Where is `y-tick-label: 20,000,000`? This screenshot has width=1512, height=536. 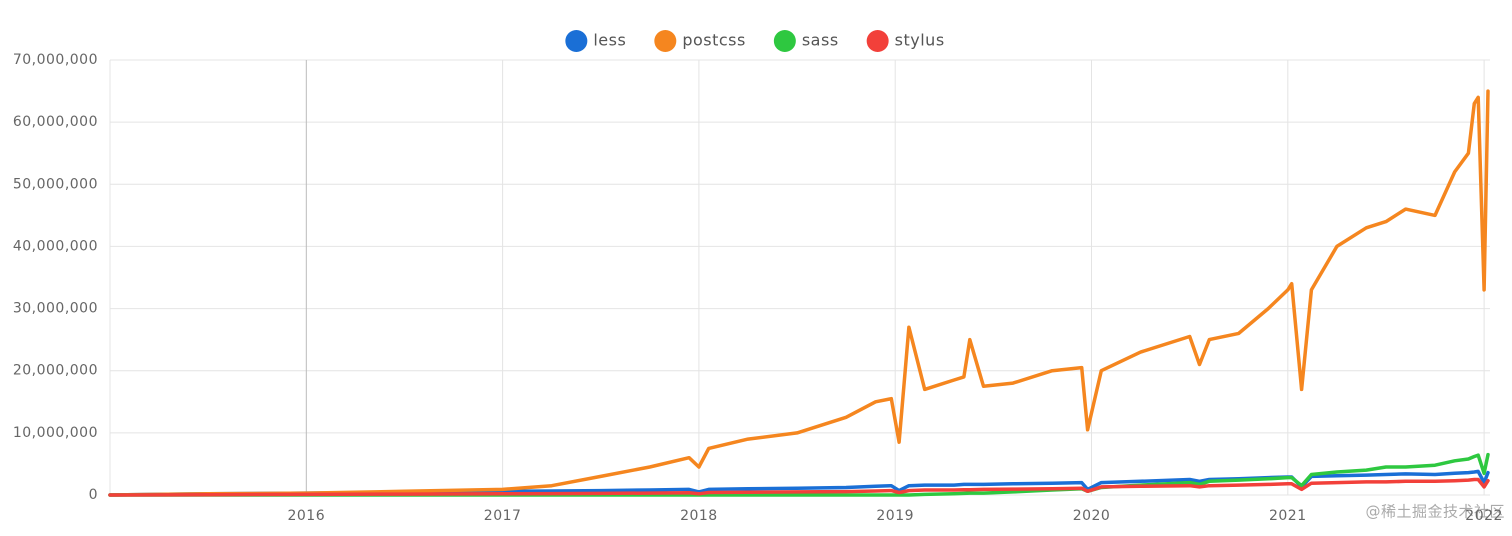
y-tick-label: 20,000,000 is located at coordinates (55, 371).